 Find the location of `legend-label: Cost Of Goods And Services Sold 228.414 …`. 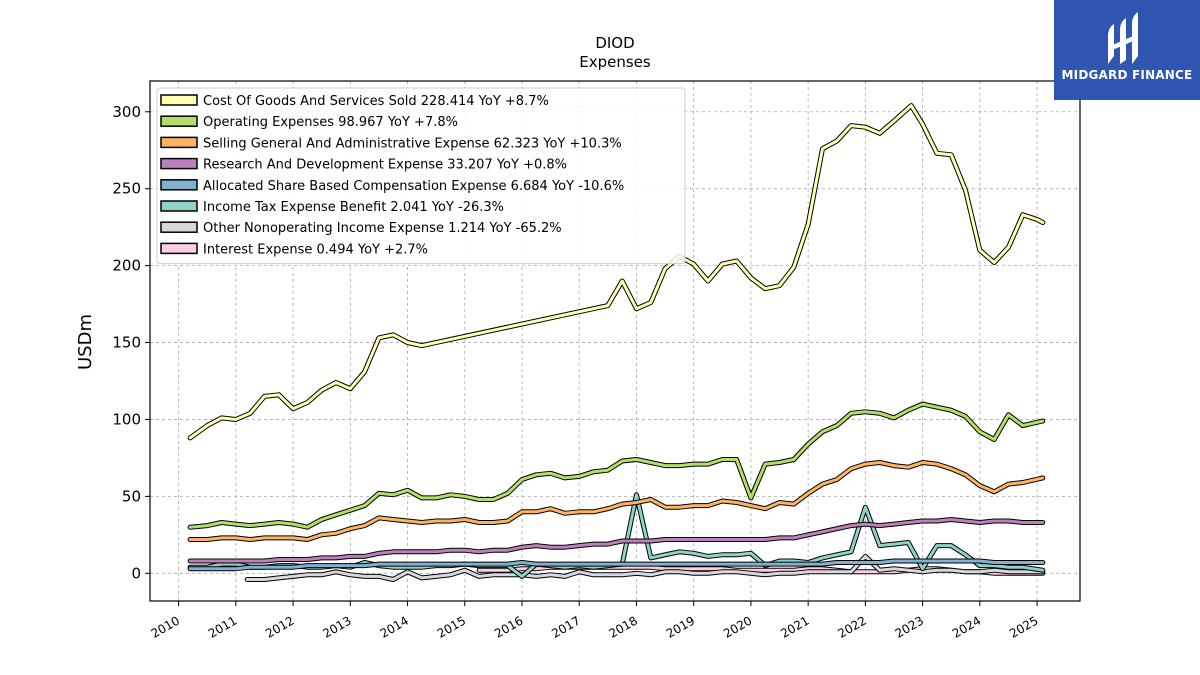

legend-label: Cost Of Goods And Services Sold 228.414 … is located at coordinates (376, 101).